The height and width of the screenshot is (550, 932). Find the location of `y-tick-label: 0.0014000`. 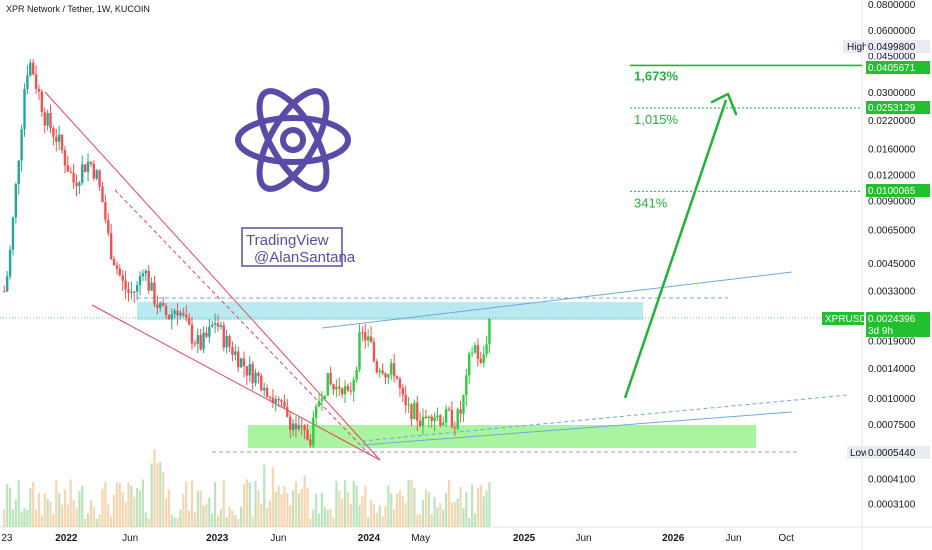

y-tick-label: 0.0014000 is located at coordinates (892, 369).